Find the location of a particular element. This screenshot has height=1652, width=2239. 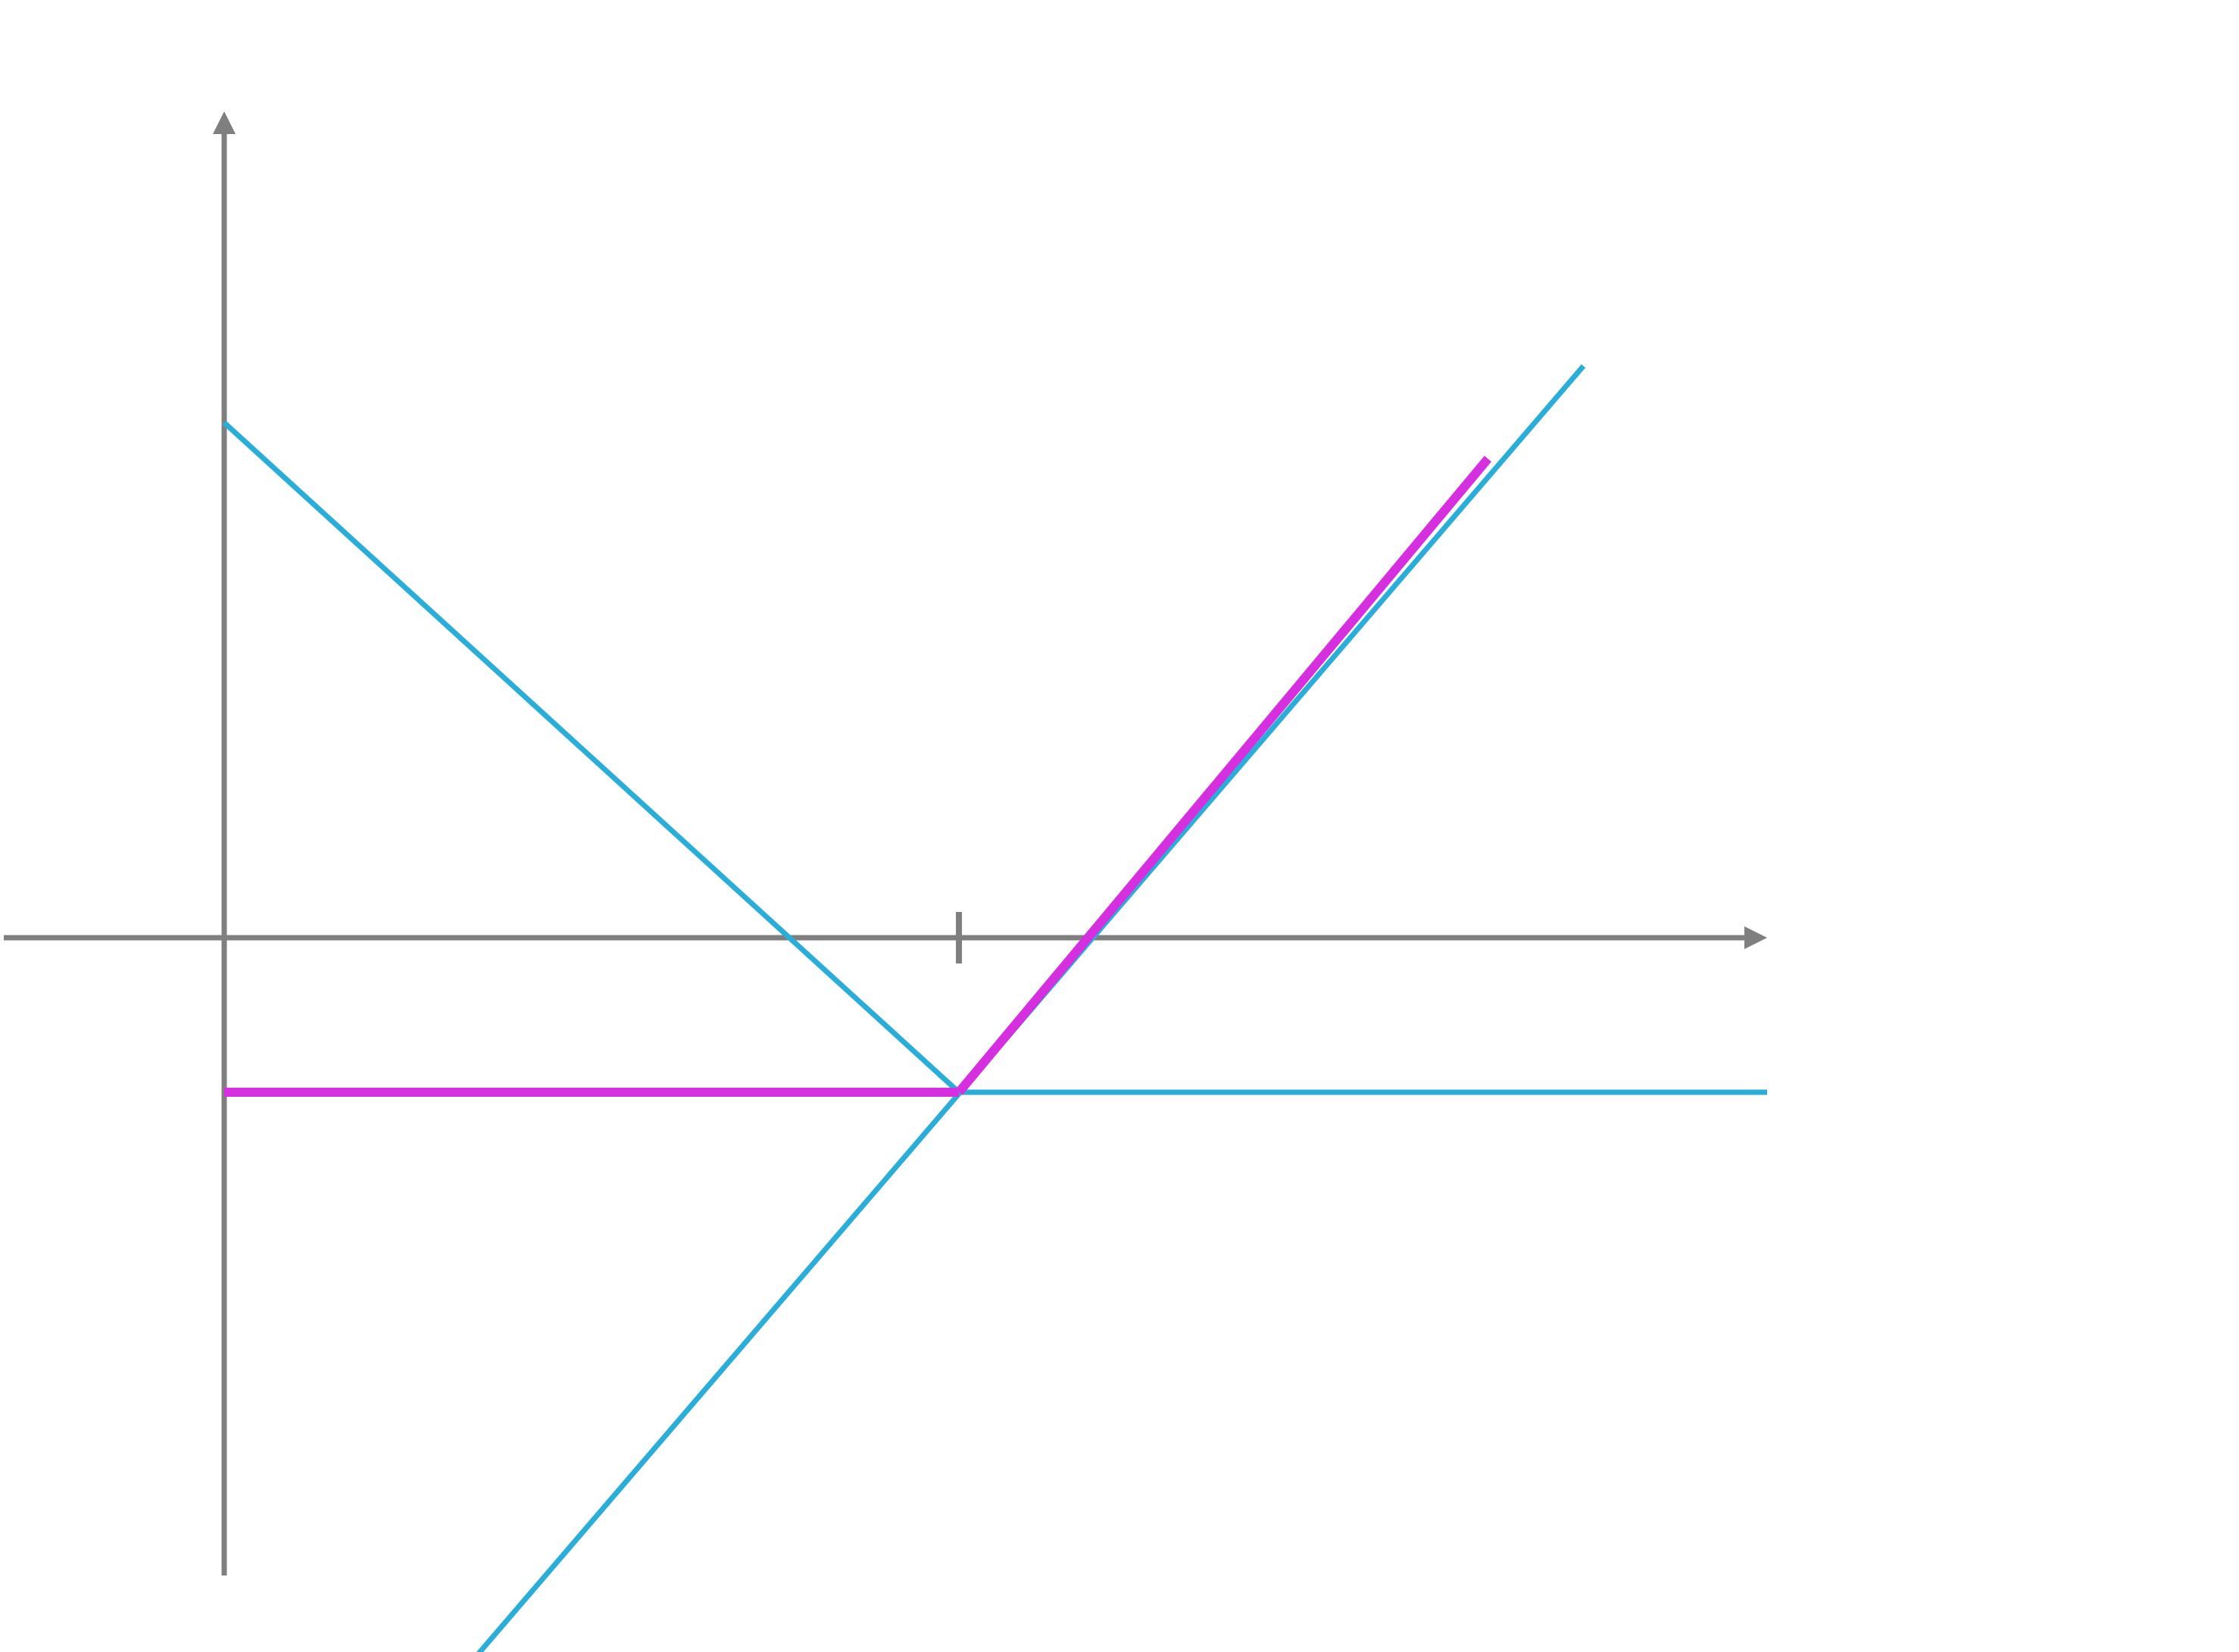

x-axis-arrow-icon is located at coordinates (1756, 937).